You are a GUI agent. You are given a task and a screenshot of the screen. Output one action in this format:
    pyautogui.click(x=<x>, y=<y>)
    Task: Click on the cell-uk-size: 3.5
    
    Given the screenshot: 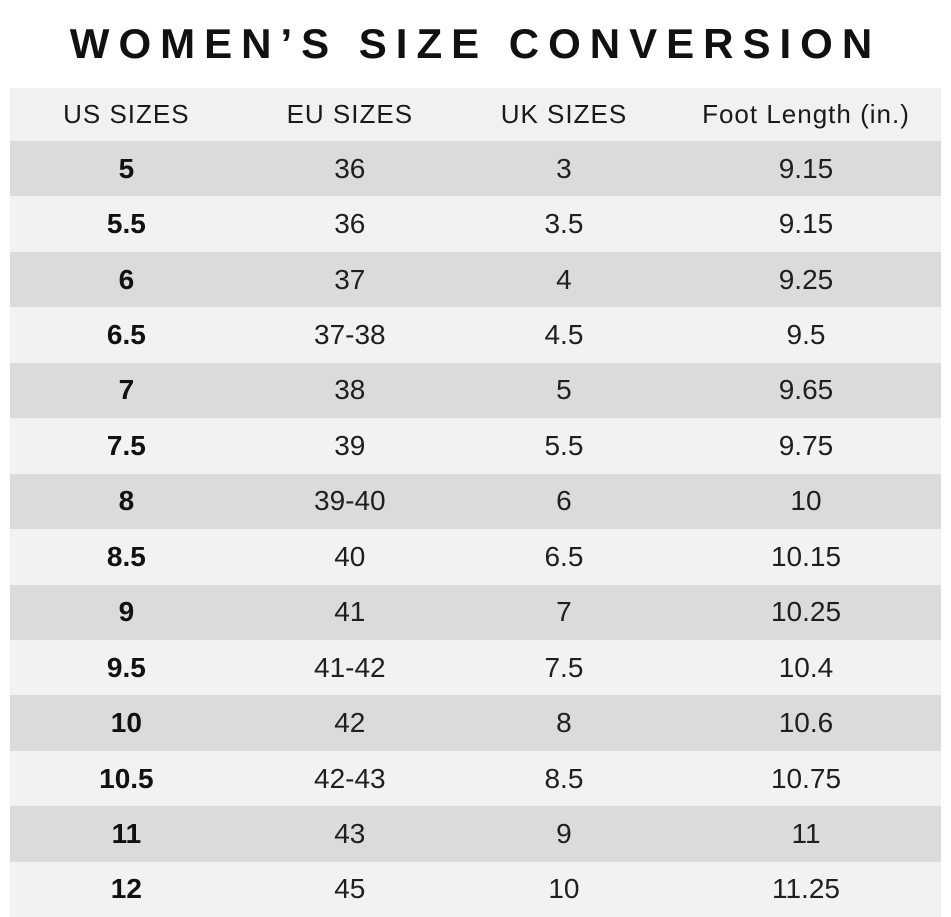 What is the action you would take?
    pyautogui.click(x=564, y=224)
    